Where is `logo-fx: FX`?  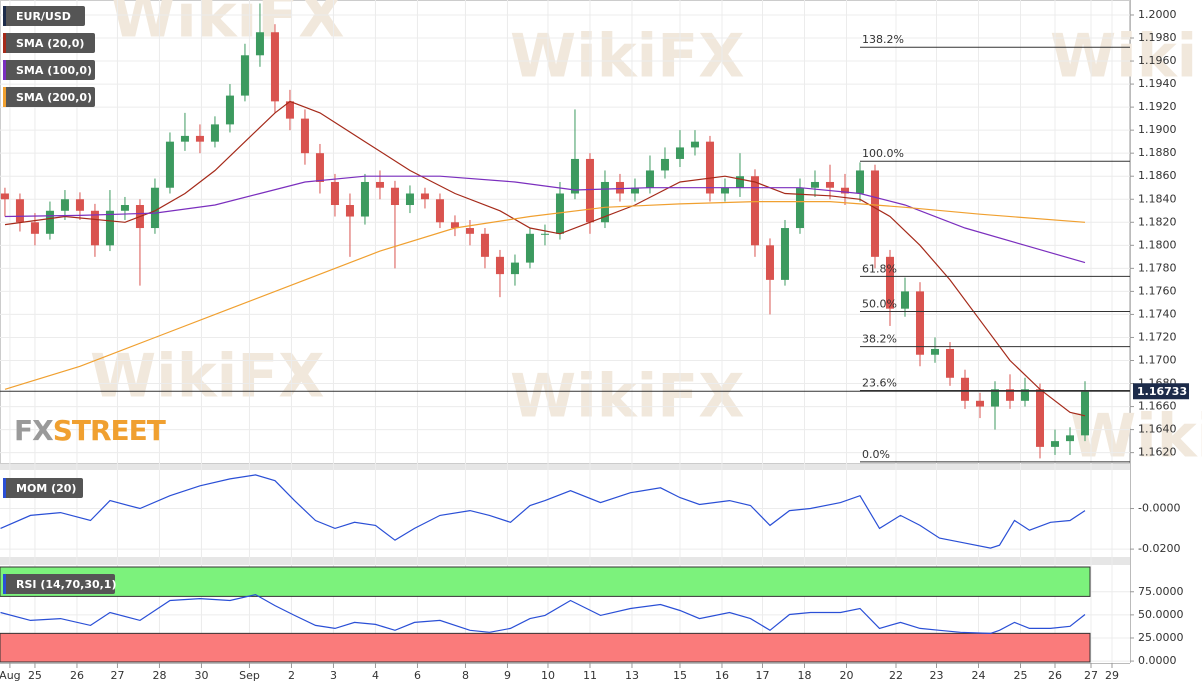
logo-fx: FX is located at coordinates (34, 430).